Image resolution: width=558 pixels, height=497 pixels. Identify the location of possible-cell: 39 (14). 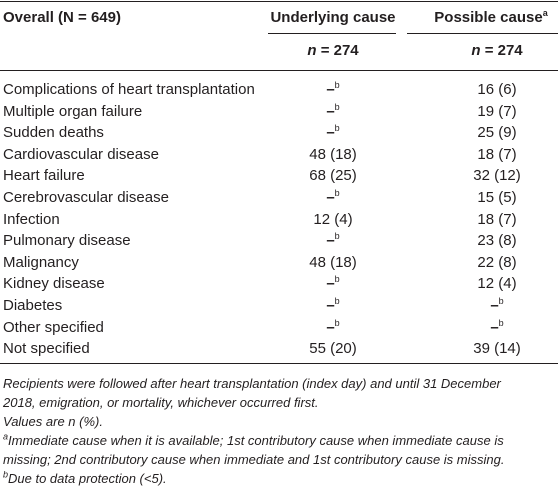
(497, 349).